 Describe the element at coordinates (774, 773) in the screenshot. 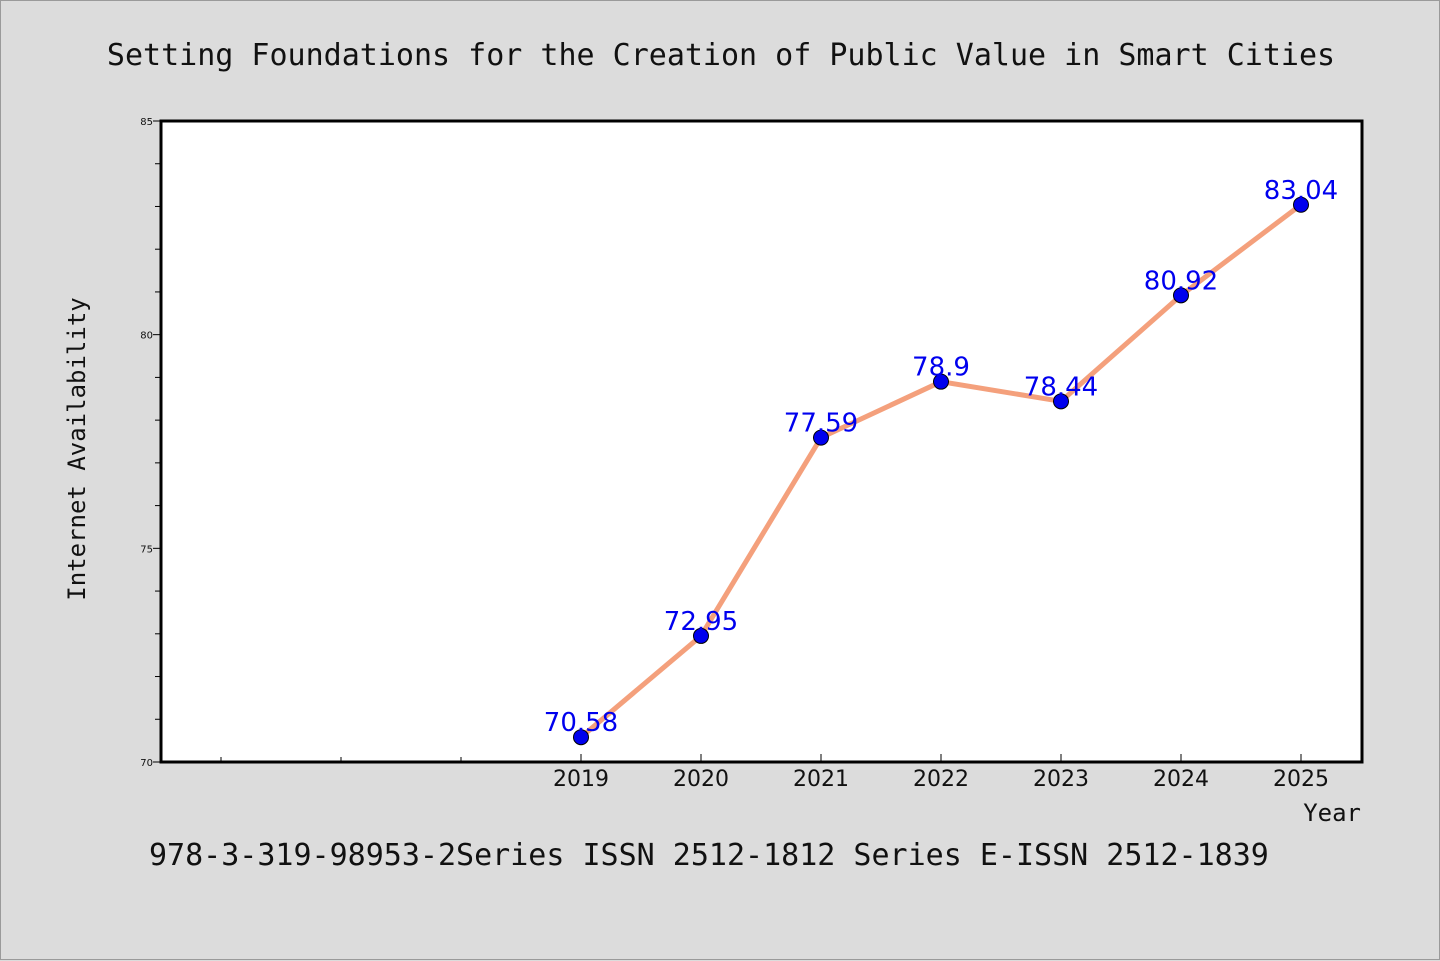

I see `x-axis-ticks: 2019 2020 2021 2022 2023 2024 2025` at that location.